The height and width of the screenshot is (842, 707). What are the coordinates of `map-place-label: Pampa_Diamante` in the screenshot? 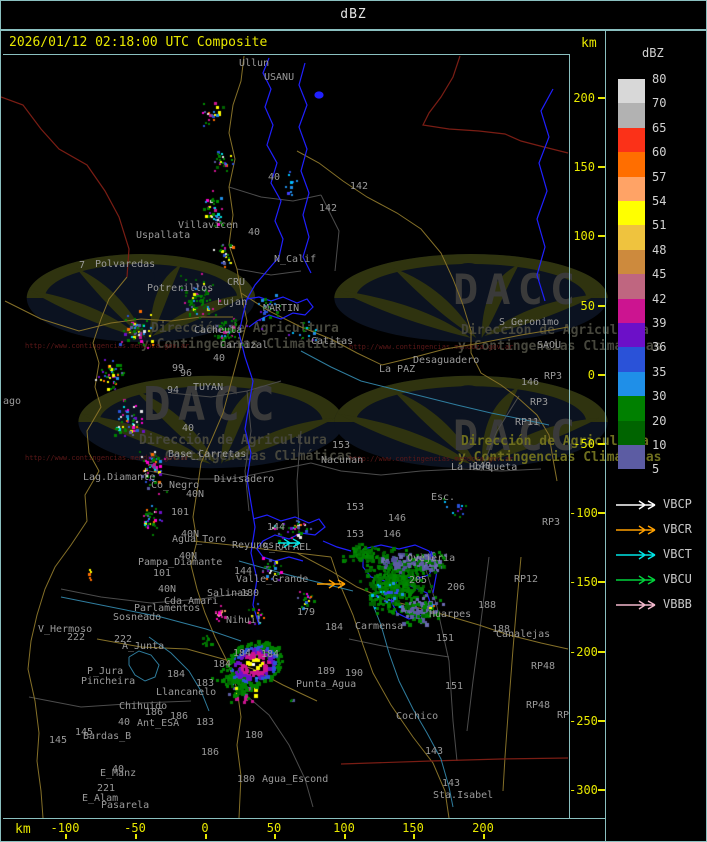 It's located at (180, 562).